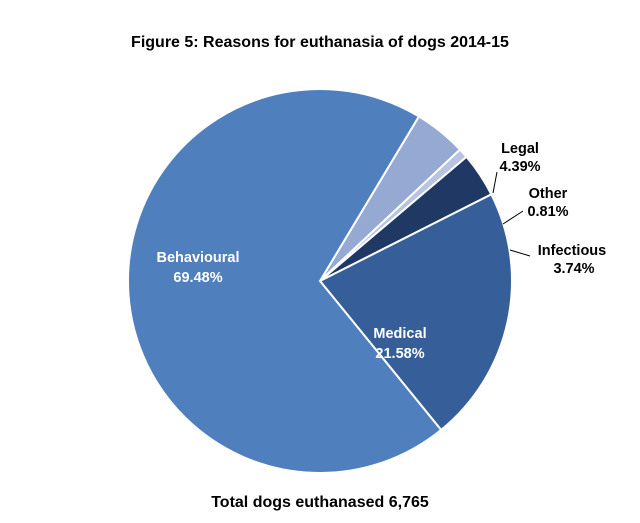 The height and width of the screenshot is (523, 640). What do you see at coordinates (520, 149) in the screenshot?
I see `slice-name-label-legal: Legal` at bounding box center [520, 149].